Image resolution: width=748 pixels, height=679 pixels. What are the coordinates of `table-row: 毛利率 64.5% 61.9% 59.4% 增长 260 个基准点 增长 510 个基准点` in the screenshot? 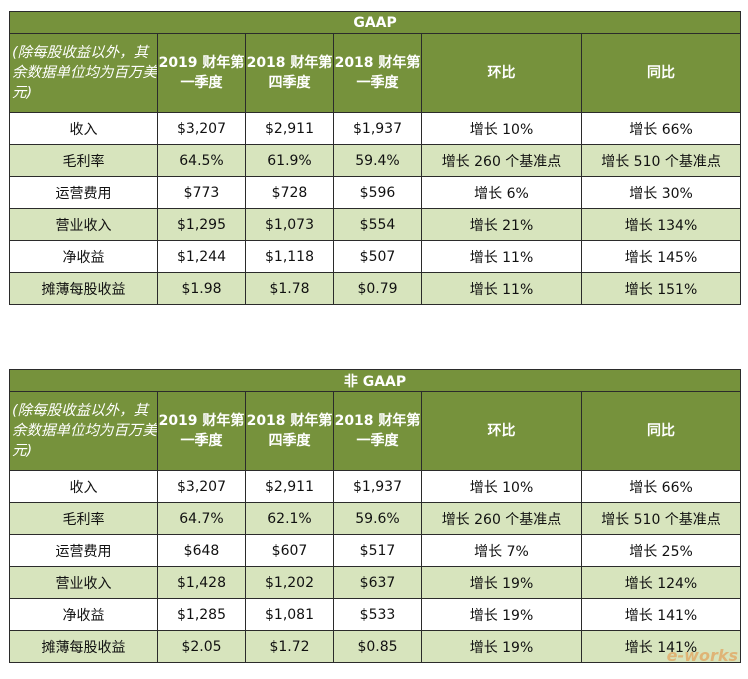 It's located at (375, 160).